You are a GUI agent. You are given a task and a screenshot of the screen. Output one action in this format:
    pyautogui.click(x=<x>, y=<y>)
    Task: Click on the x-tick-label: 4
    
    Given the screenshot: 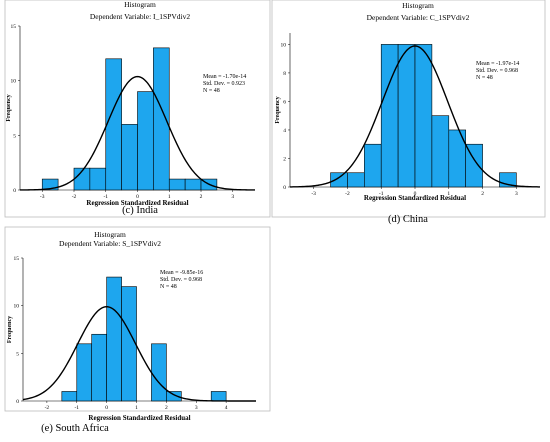 What is the action you would take?
    pyautogui.click(x=226, y=408)
    